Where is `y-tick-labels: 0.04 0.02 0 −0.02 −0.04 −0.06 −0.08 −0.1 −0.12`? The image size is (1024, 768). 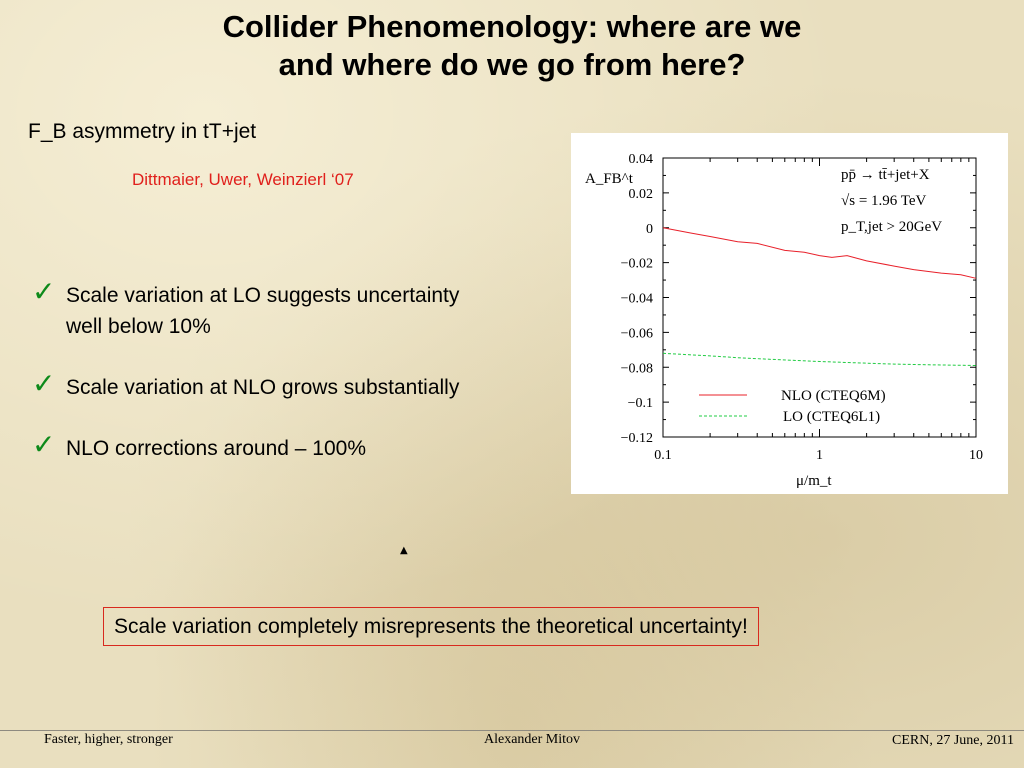
y-tick-labels: 0.04 0.02 0 −0.02 −0.04 −0.06 −0.08 −0.1 −0.12 is located at coordinates (637, 299).